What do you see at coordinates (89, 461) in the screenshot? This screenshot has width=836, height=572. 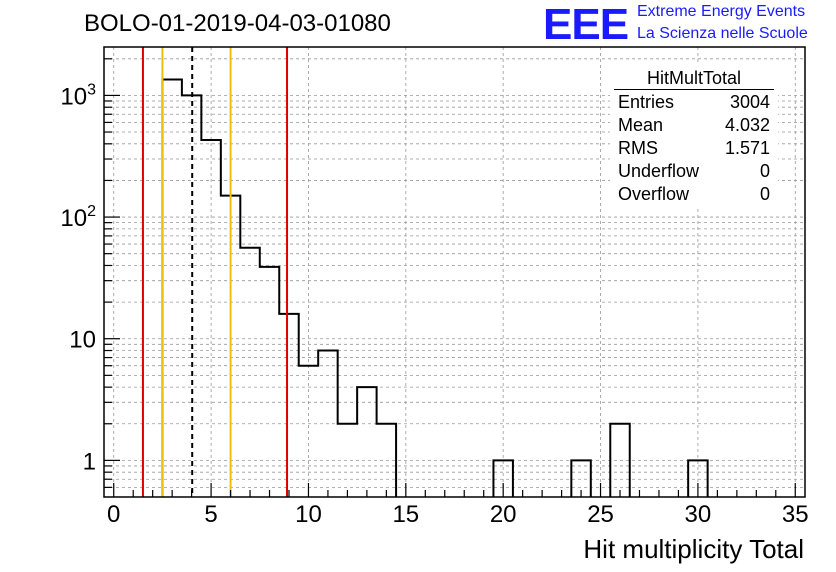 I see `y-tick-label-0: 1` at bounding box center [89, 461].